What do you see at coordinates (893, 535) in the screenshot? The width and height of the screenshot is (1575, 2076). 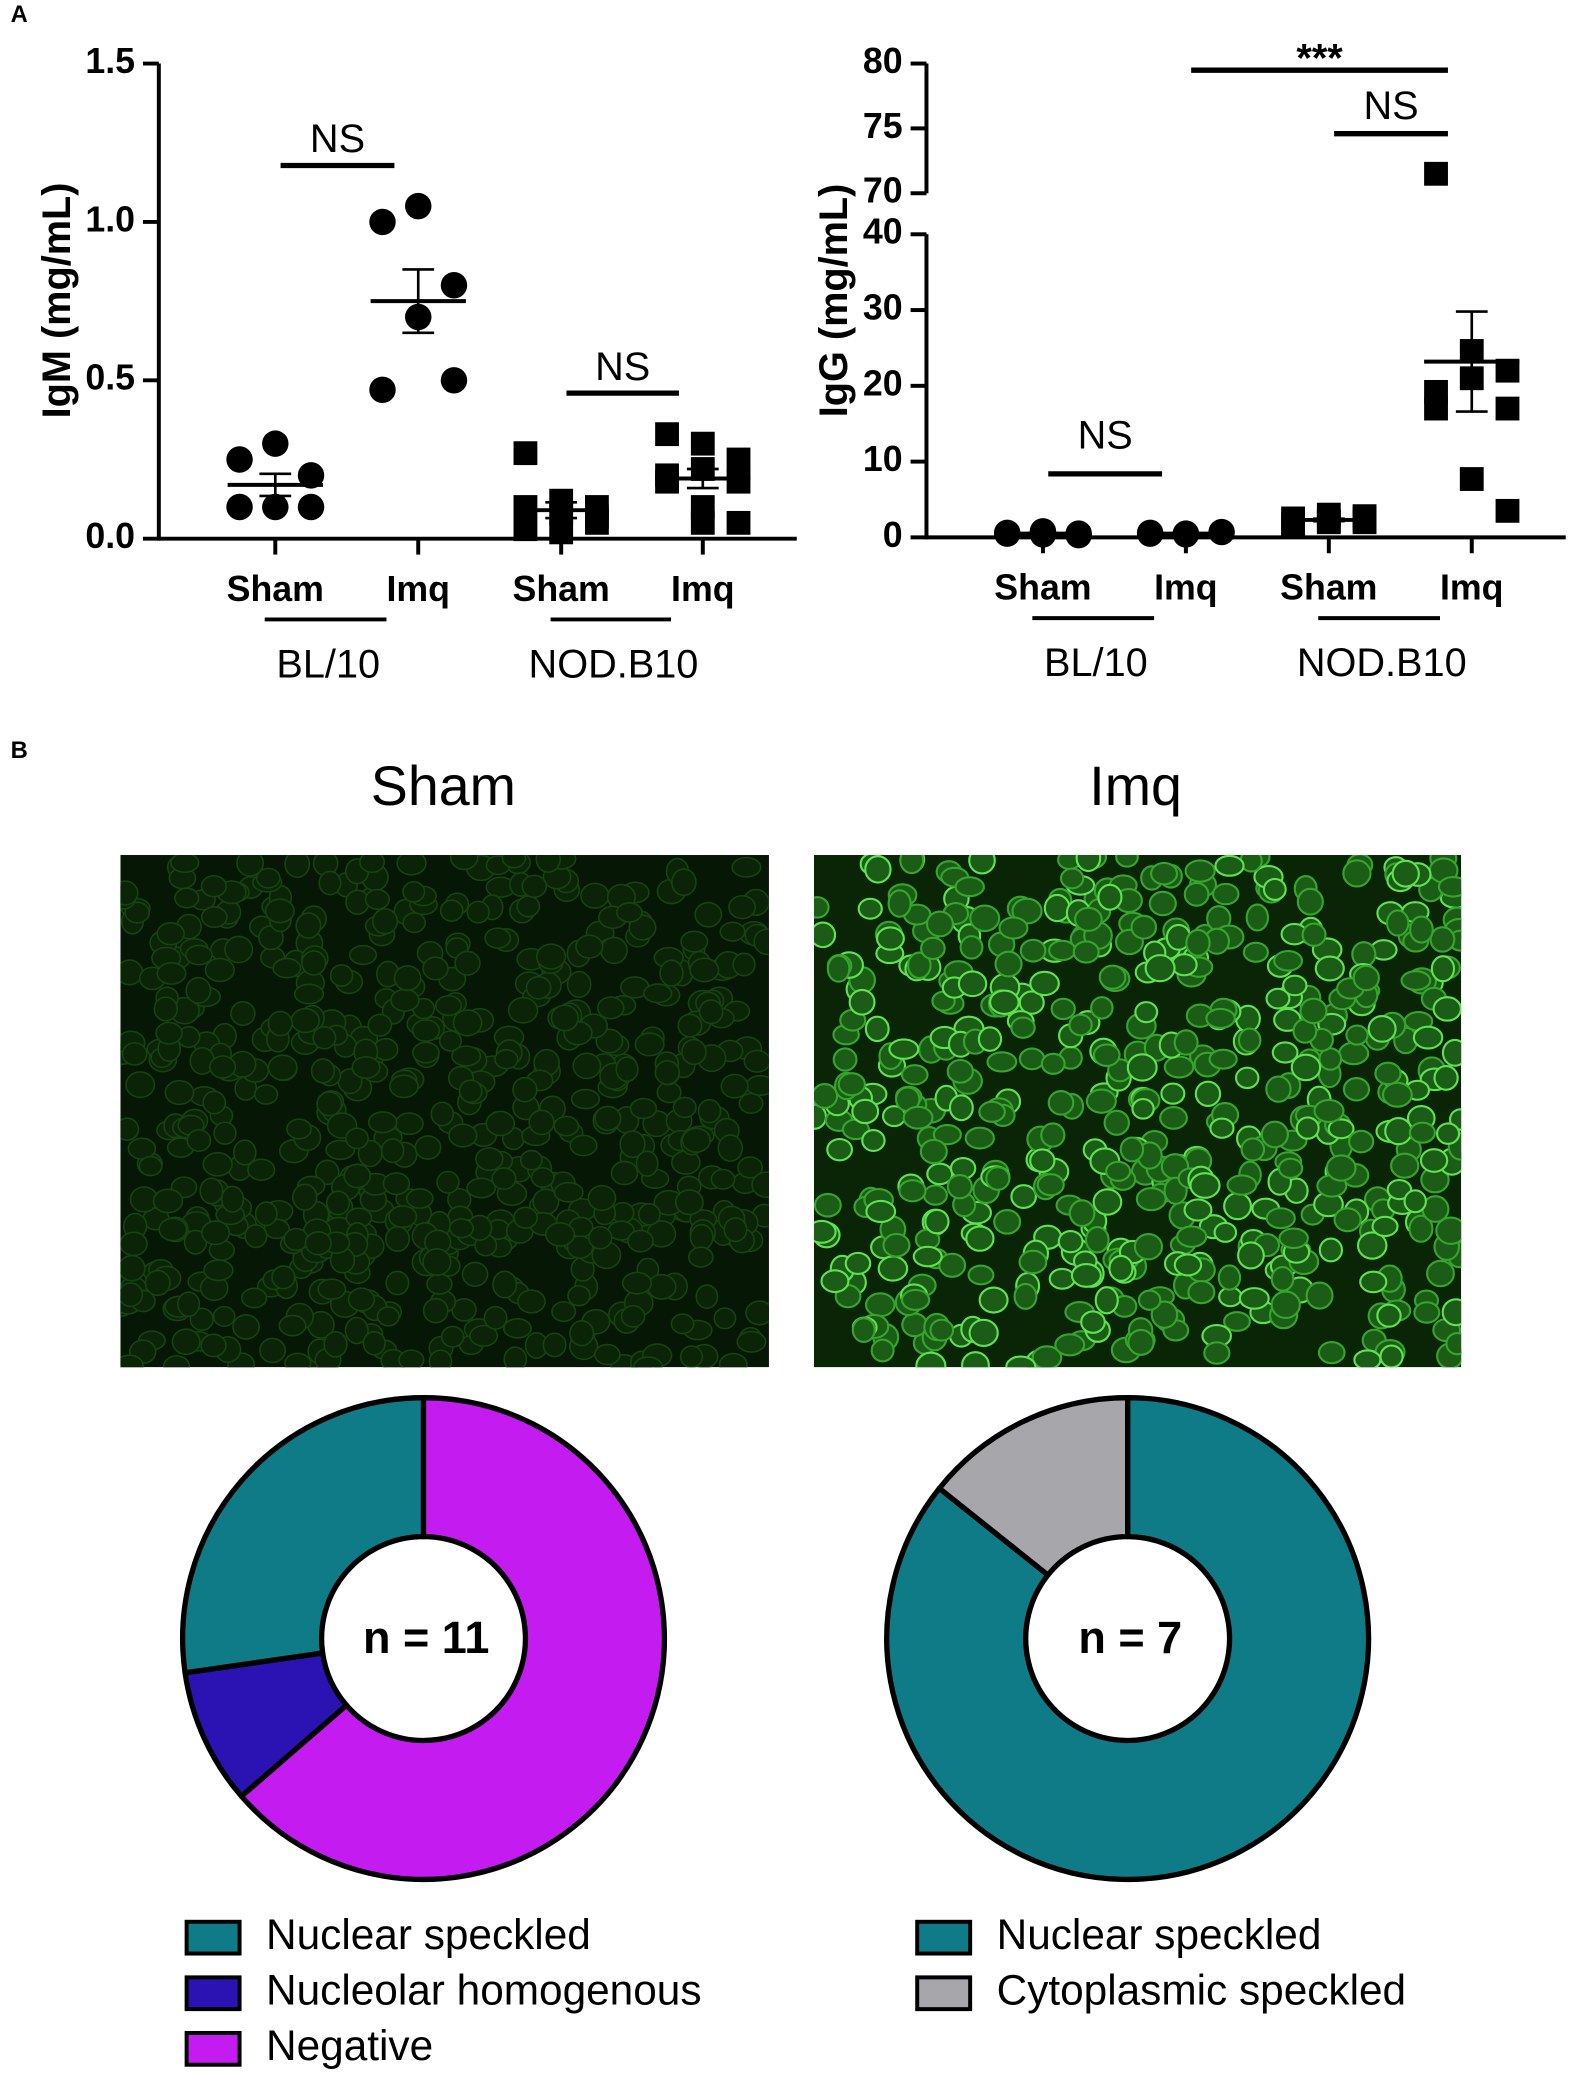 I see `y-tick-label: 0` at bounding box center [893, 535].